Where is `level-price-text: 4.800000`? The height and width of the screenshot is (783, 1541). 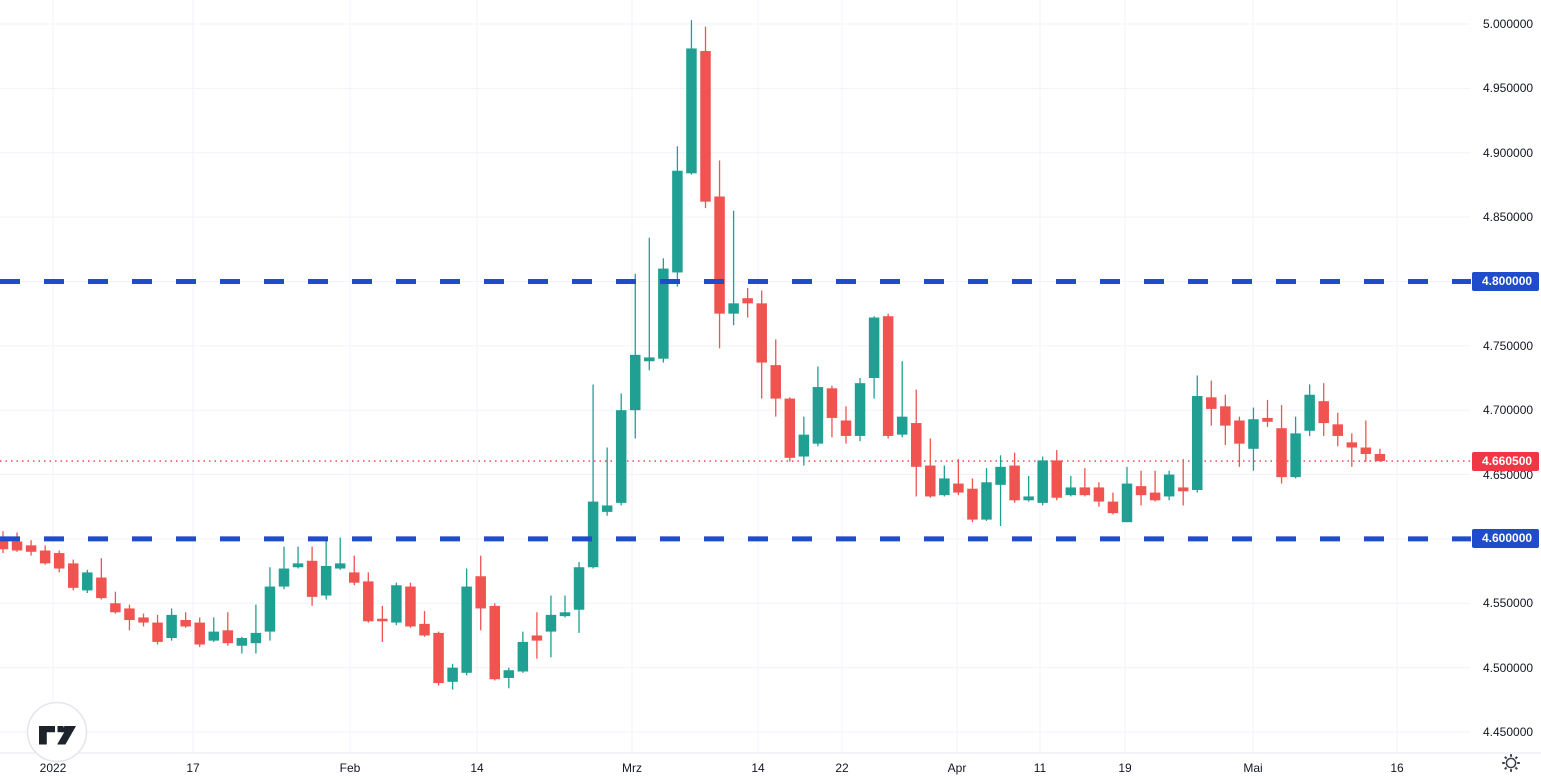
level-price-text: 4.800000 is located at coordinates (1507, 280).